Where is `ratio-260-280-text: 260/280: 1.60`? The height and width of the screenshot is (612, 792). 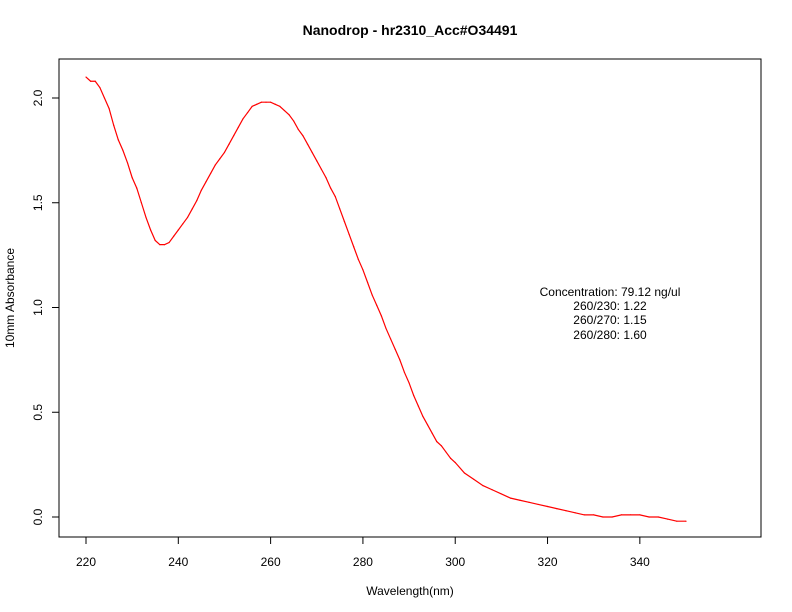
ratio-260-280-text: 260/280: 1.60 is located at coordinates (610, 335).